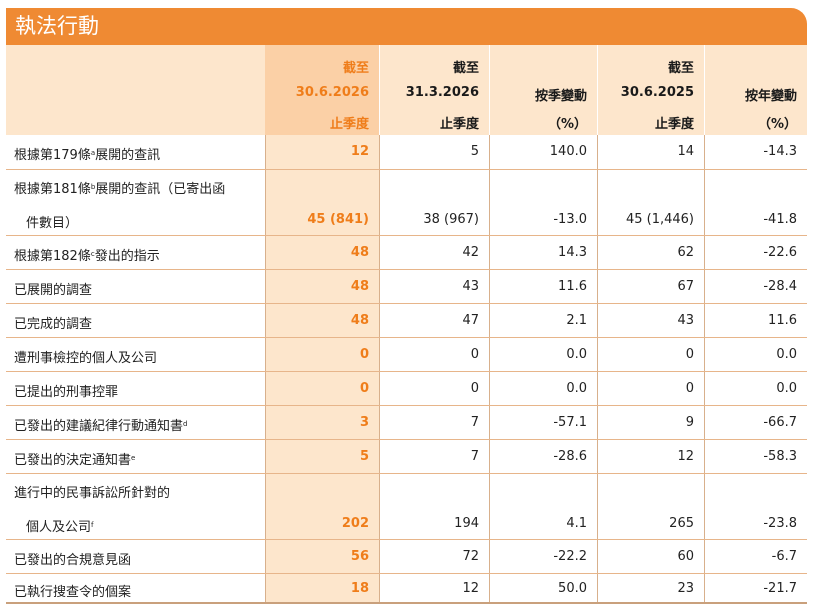 This screenshot has height=604, width=819. What do you see at coordinates (73, 592) in the screenshot?
I see `row-label-text: 已執行搜查令的個案` at bounding box center [73, 592].